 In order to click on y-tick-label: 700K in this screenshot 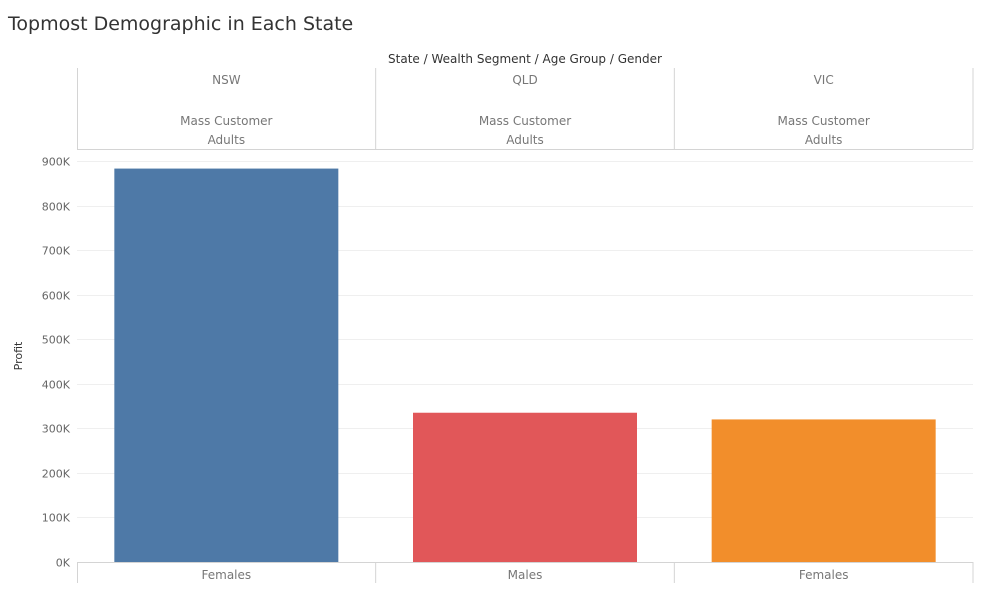, I will do `click(56, 251)`.